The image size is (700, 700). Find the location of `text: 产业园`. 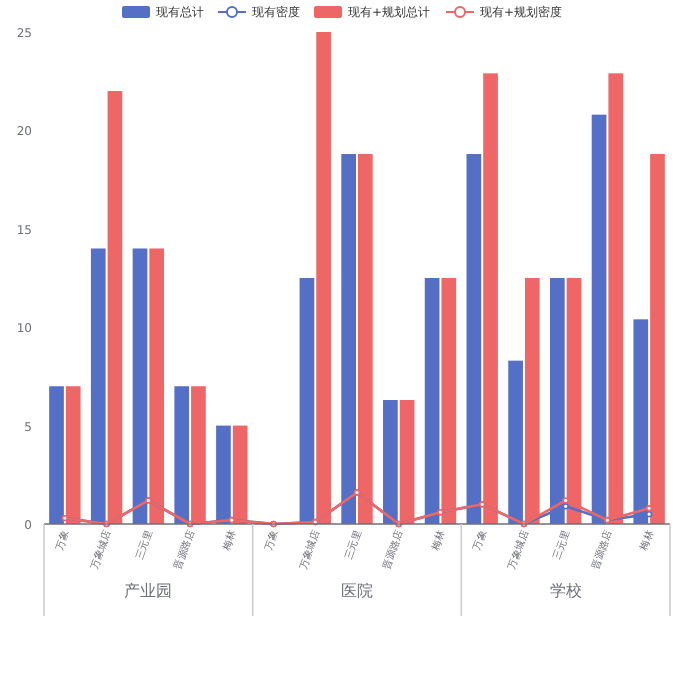

text: 产业园 is located at coordinates (148, 591).